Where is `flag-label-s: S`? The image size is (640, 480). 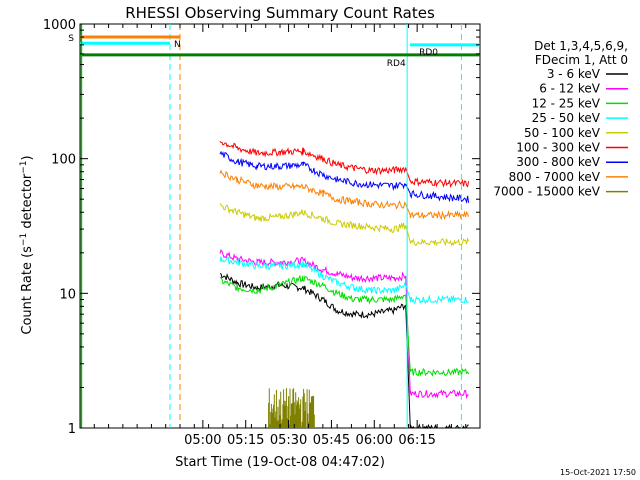 flag-label-s: S is located at coordinates (71, 39).